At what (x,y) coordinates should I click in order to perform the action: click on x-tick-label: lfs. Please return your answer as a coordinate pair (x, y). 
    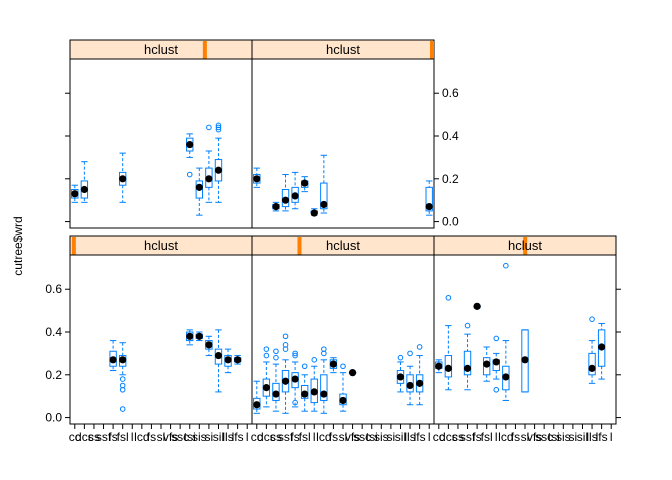
    Looking at the image, I should click on (420, 437).